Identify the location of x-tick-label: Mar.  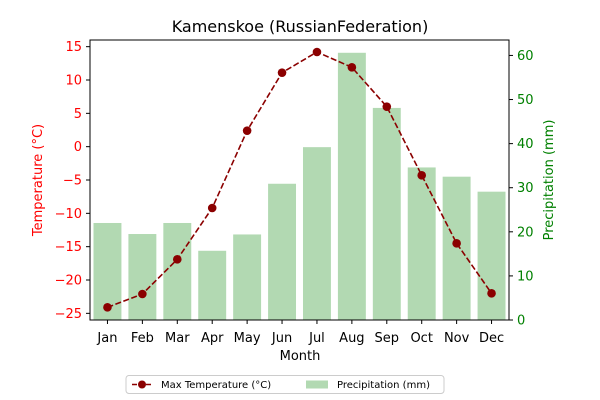
(177, 338).